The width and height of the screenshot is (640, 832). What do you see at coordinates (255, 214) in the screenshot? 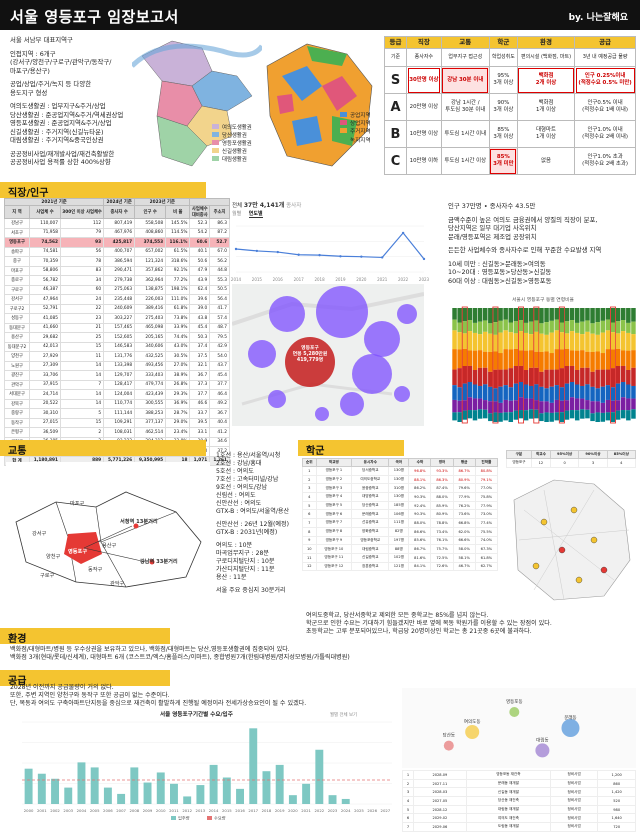
I see `tab-yearly: 연도별` at bounding box center [255, 214].